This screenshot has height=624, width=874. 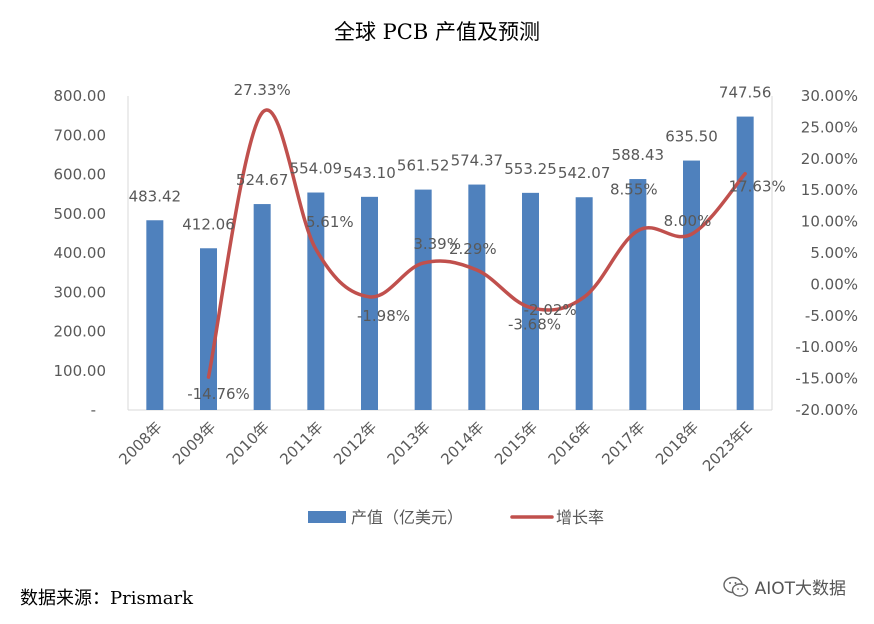 I want to click on bar-2010年, so click(x=262, y=307).